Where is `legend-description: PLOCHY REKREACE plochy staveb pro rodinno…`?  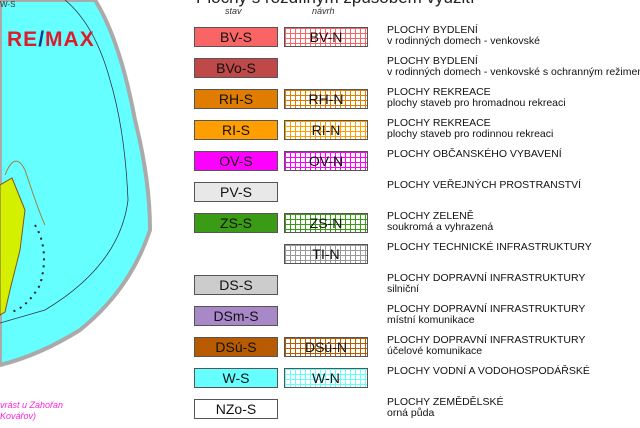
legend-description: PLOCHY REKREACE plochy staveb pro rodinno… is located at coordinates (470, 129).